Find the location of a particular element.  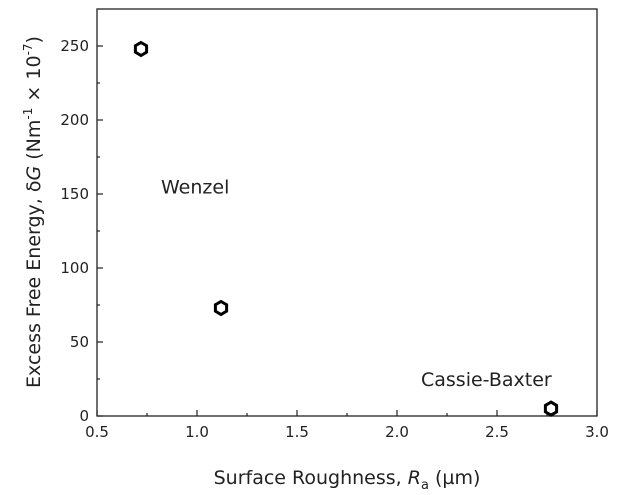

y-axis-title-unit-close: ) is located at coordinates (34, 39).